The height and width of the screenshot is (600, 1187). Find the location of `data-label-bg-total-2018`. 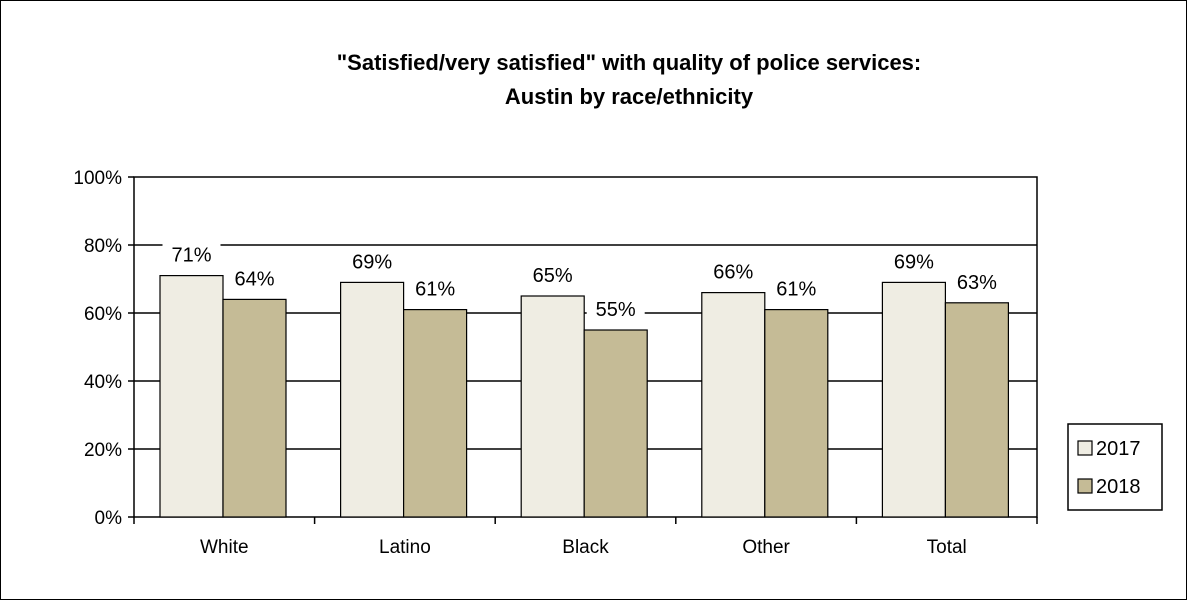

data-label-bg-total-2018 is located at coordinates (976, 281).